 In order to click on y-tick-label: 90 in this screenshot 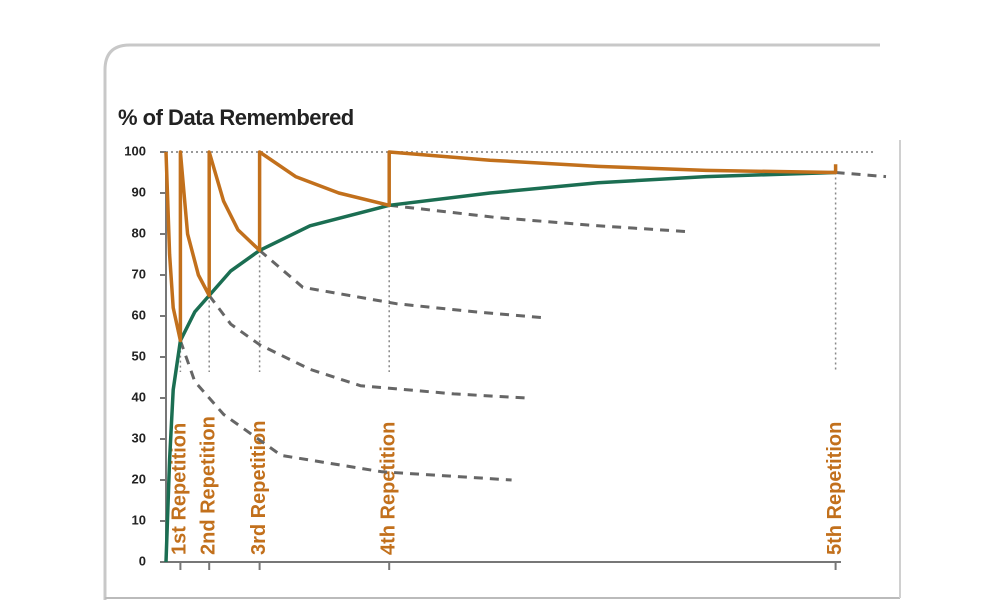, I will do `click(139, 191)`.